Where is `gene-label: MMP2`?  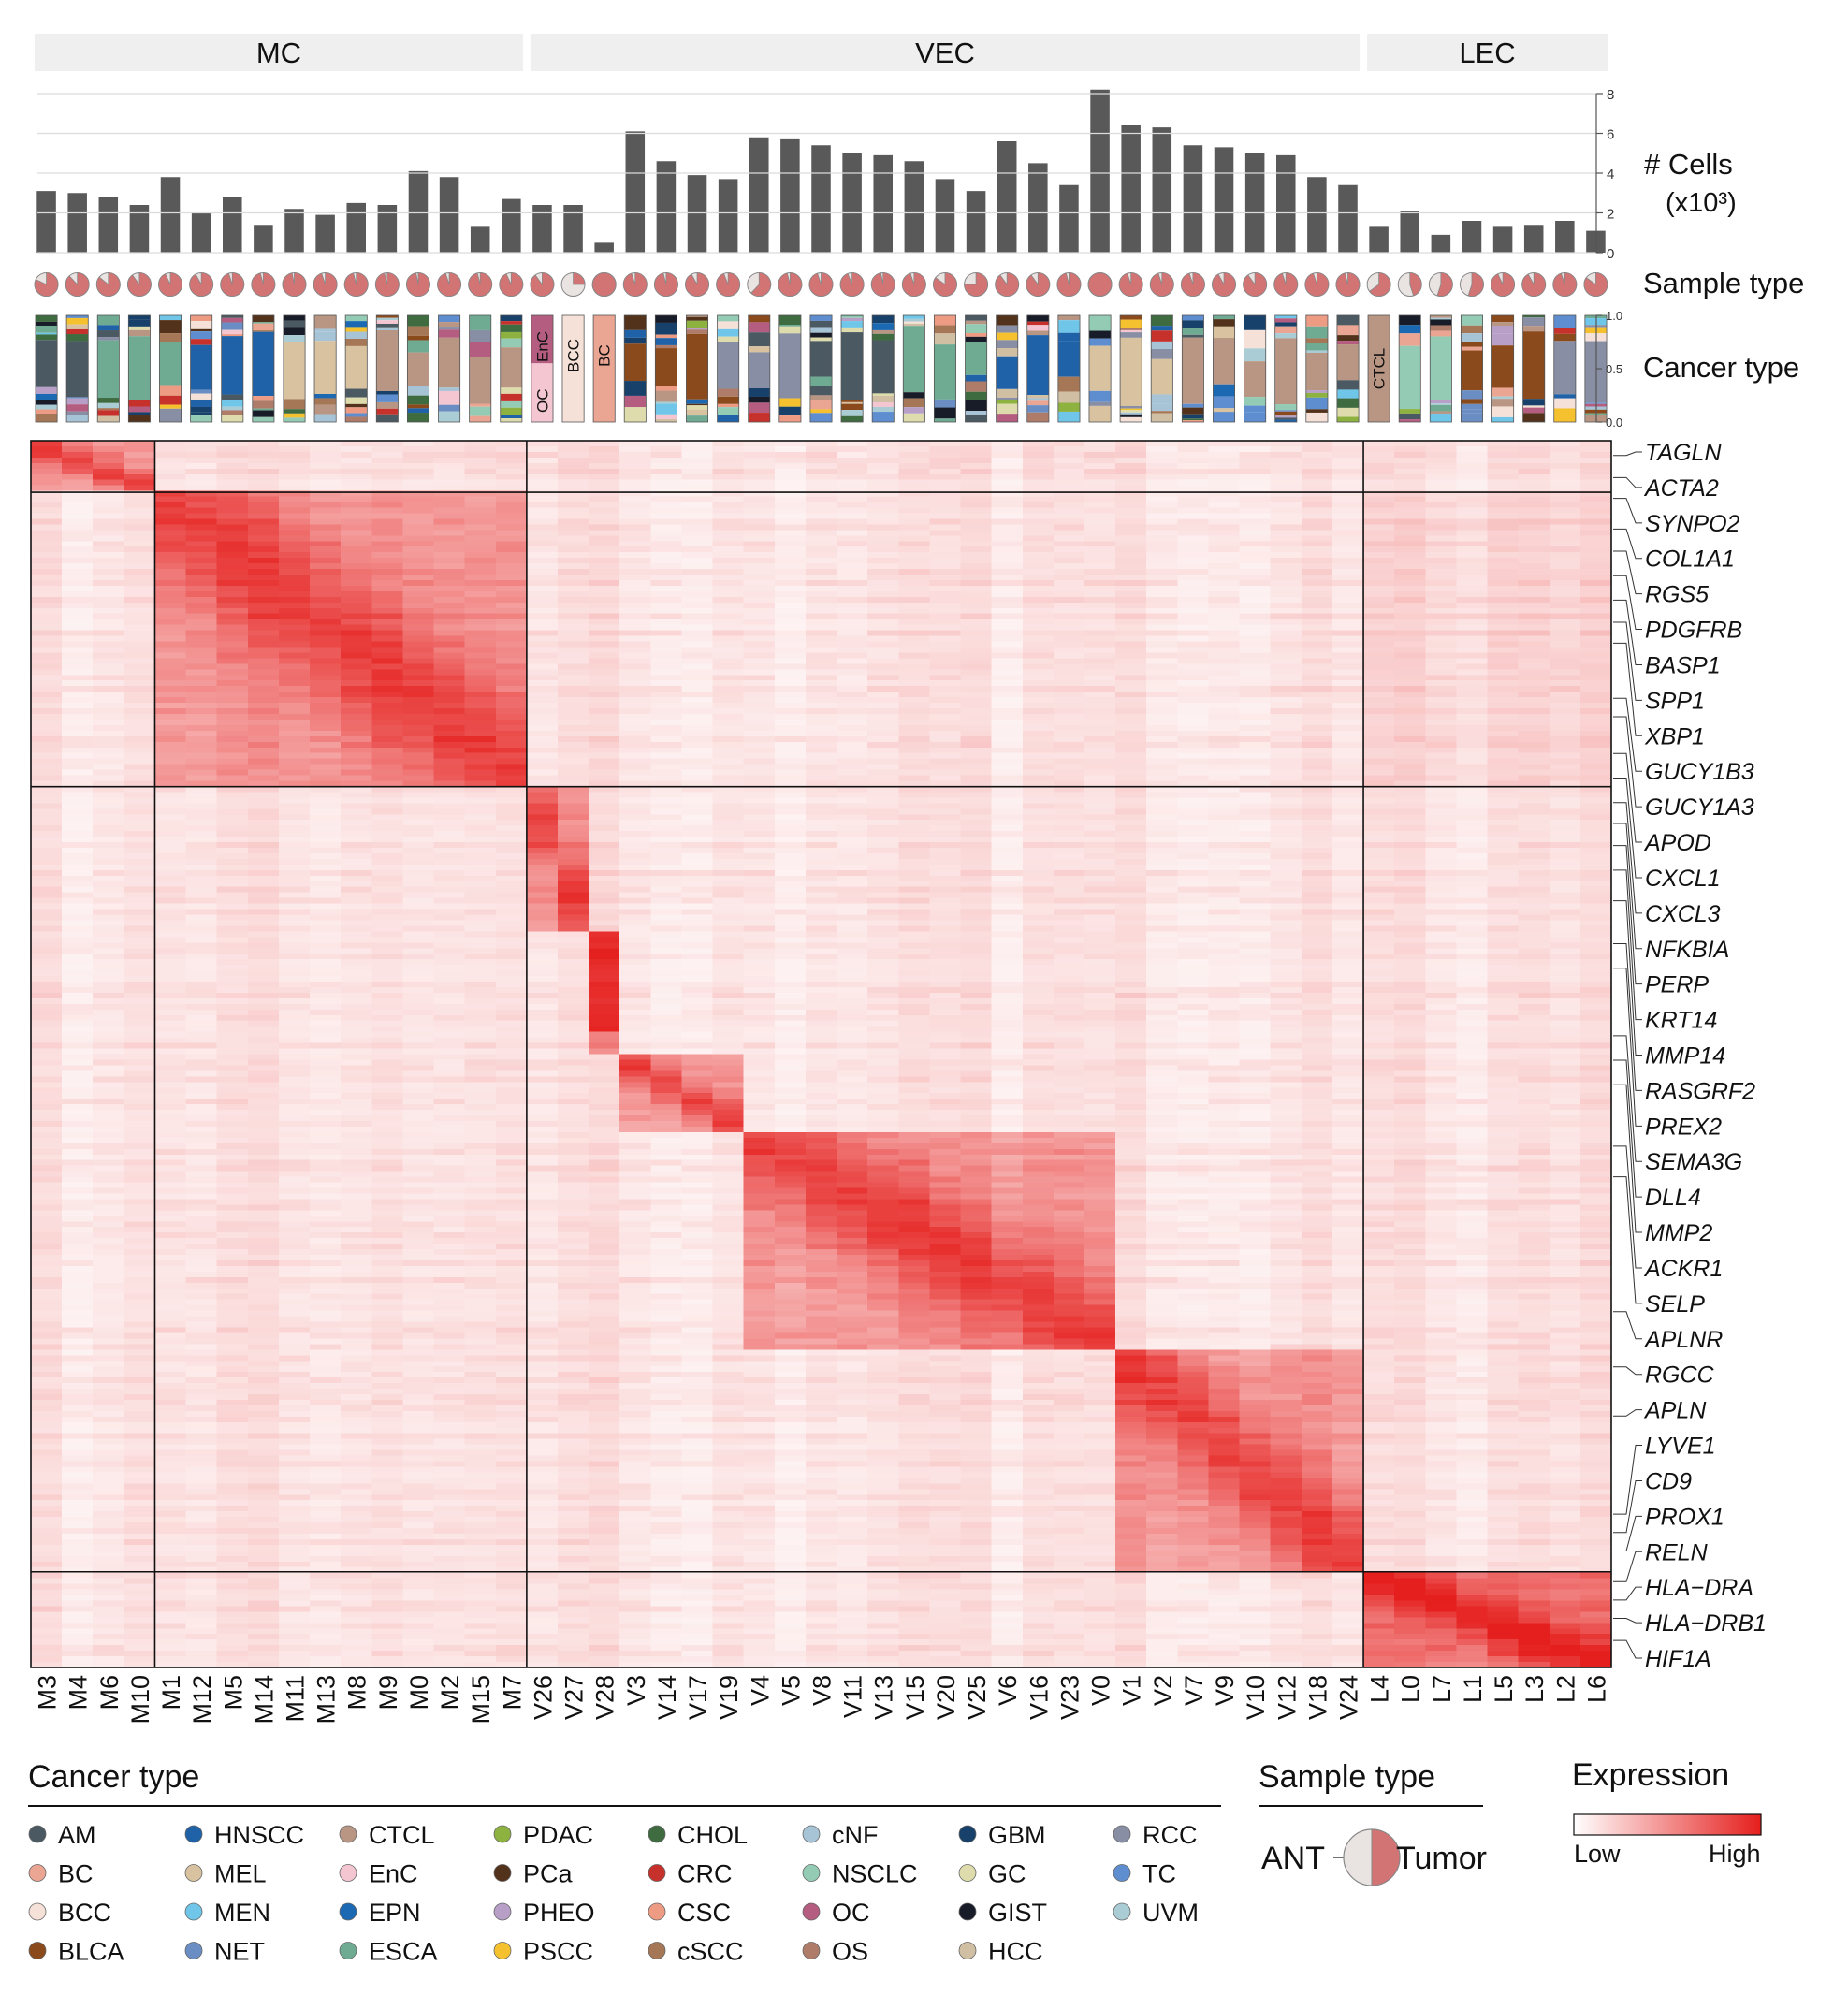
gene-label: MMP2 is located at coordinates (1678, 1233).